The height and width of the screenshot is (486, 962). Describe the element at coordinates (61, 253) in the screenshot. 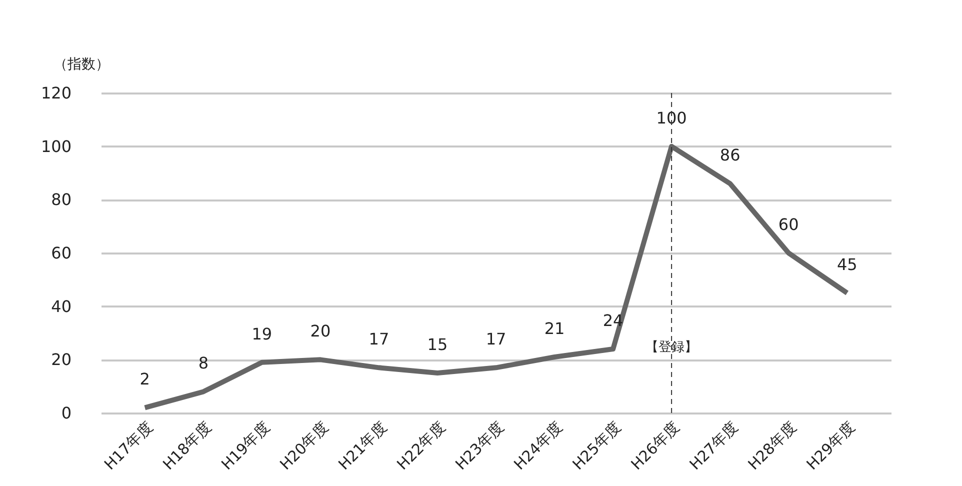

I see `y-tick-label: 60` at that location.